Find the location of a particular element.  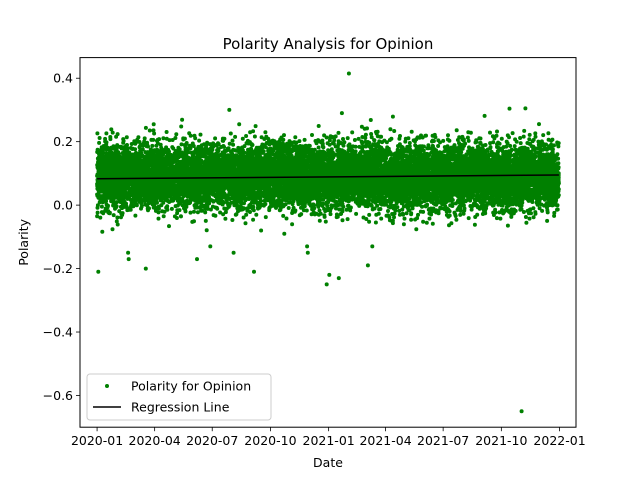

x-tick-label: 2020-04 is located at coordinates (155, 440).